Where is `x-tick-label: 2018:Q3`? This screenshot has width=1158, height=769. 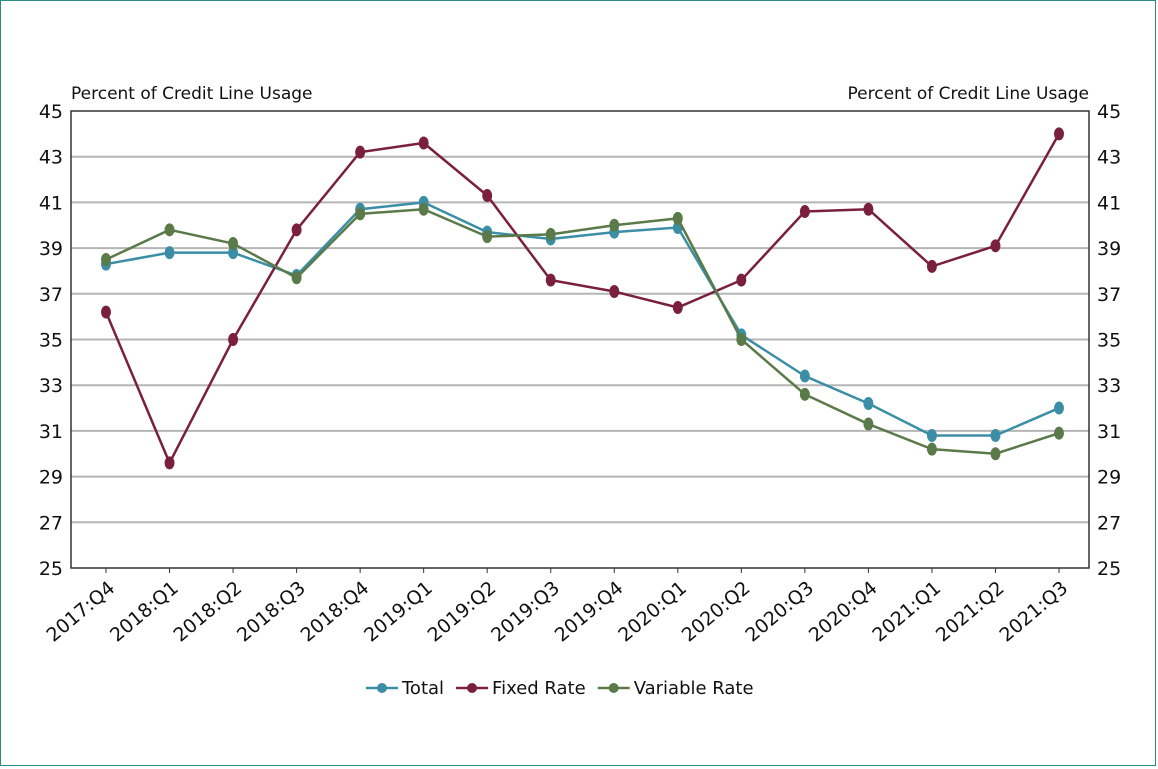 x-tick-label: 2018:Q3 is located at coordinates (271, 611).